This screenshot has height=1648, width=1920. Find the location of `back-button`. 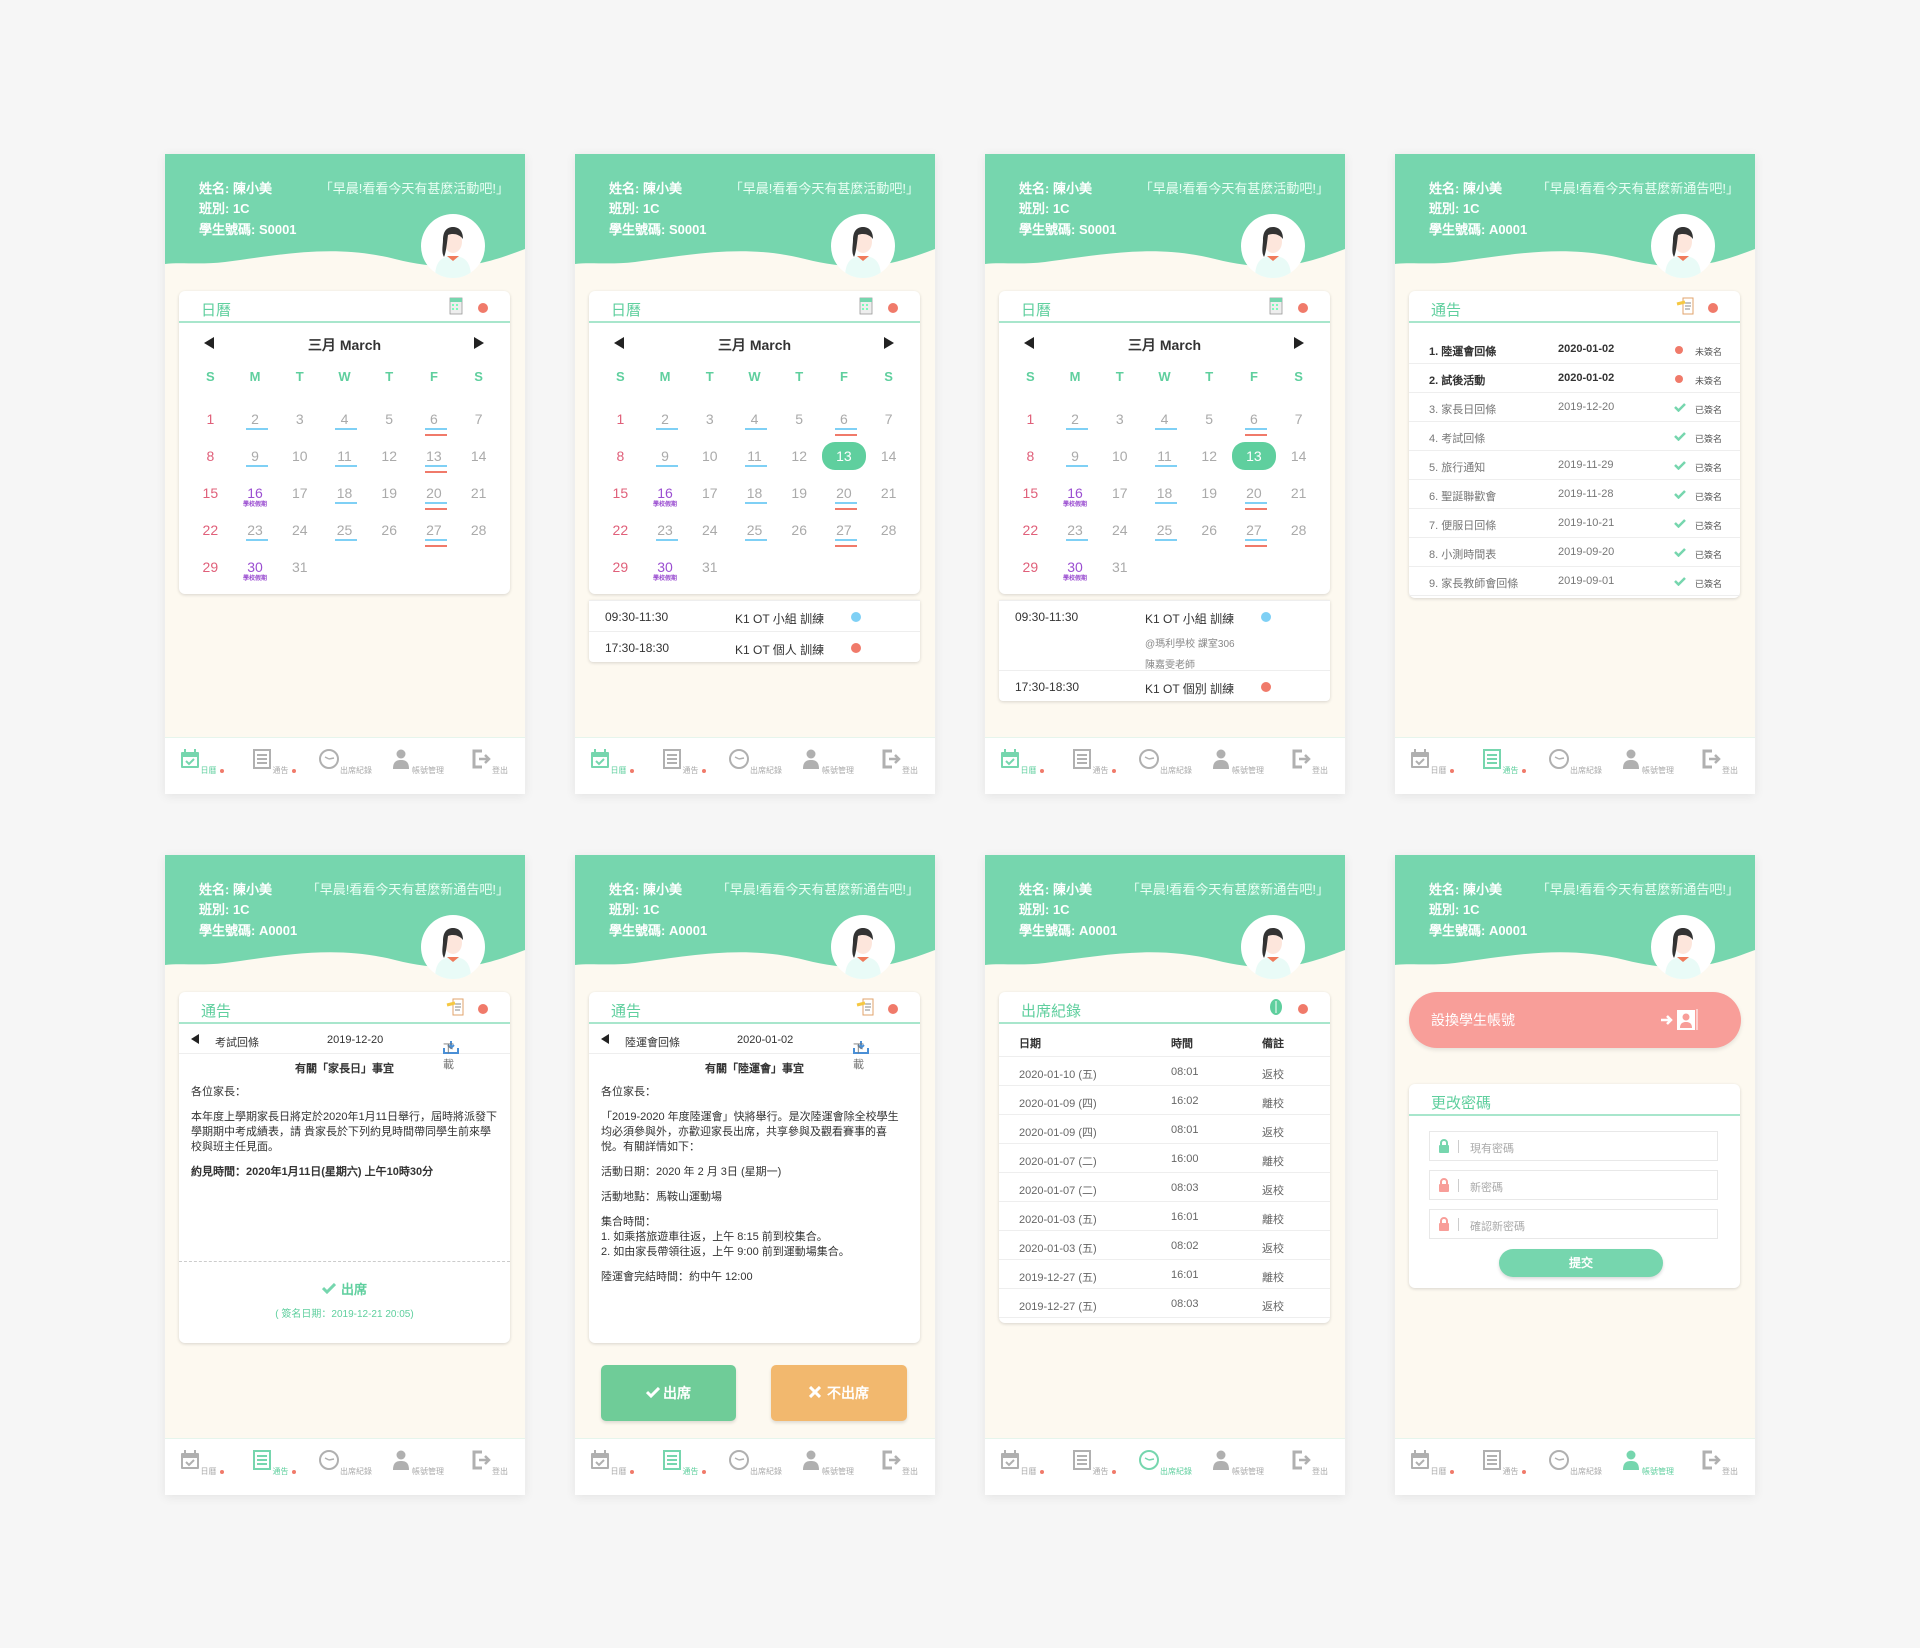

back-button is located at coordinates (605, 1039).